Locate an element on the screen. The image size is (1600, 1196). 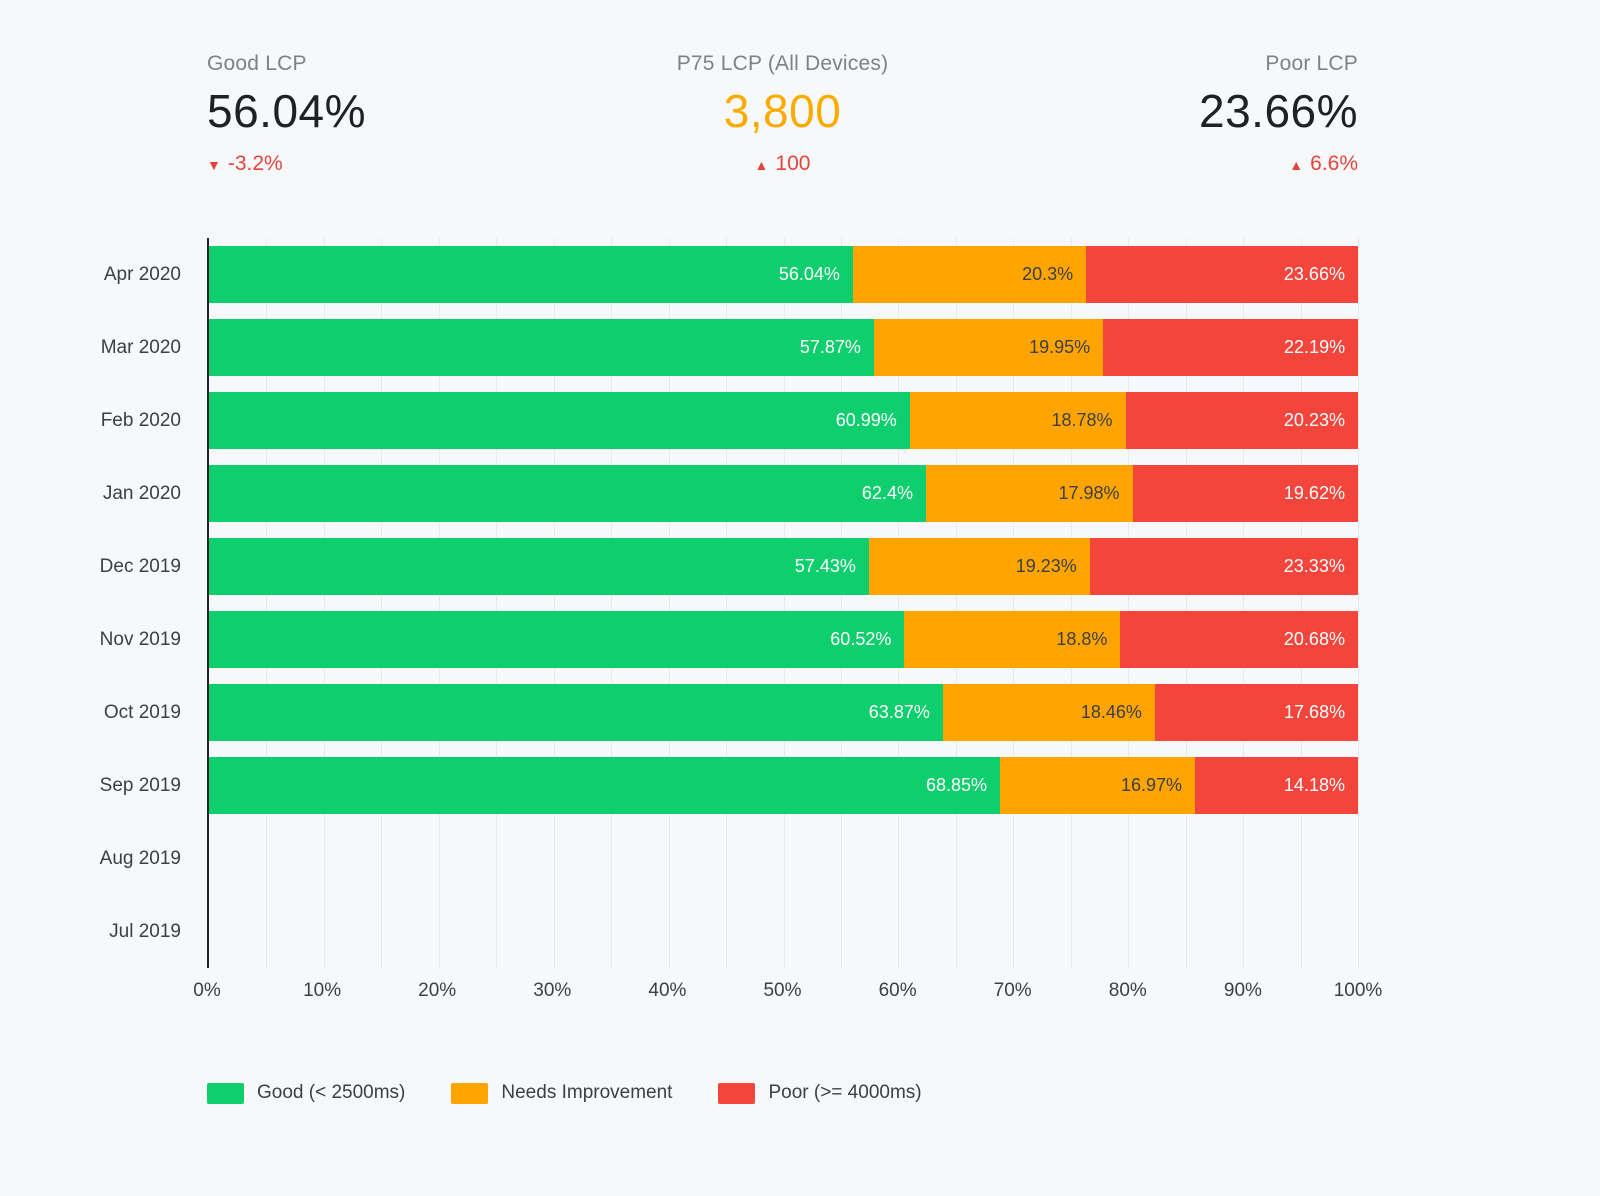
legend-item: Needs Improvement is located at coordinates (561, 1093).